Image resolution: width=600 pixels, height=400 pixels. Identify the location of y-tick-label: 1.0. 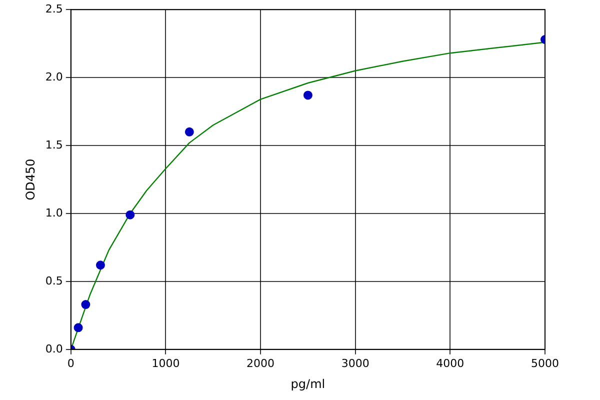
(54, 213).